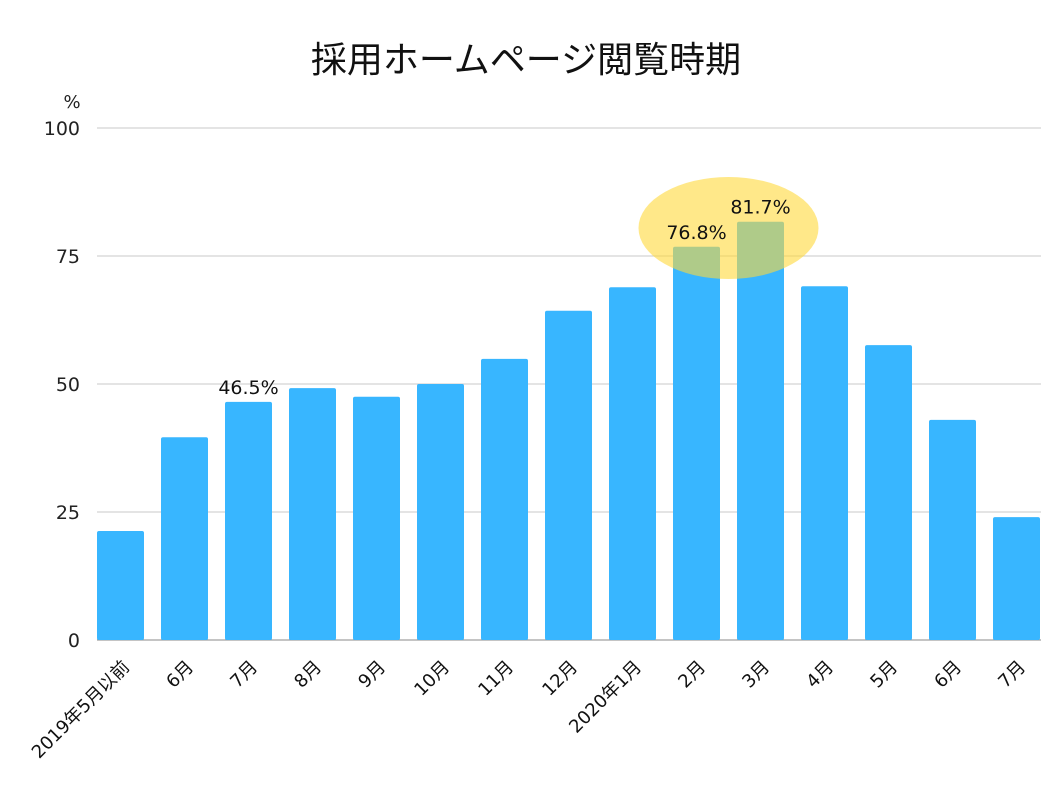 This screenshot has width=1052, height=789. What do you see at coordinates (820, 675) in the screenshot?
I see `x-tick-label: 4月` at bounding box center [820, 675].